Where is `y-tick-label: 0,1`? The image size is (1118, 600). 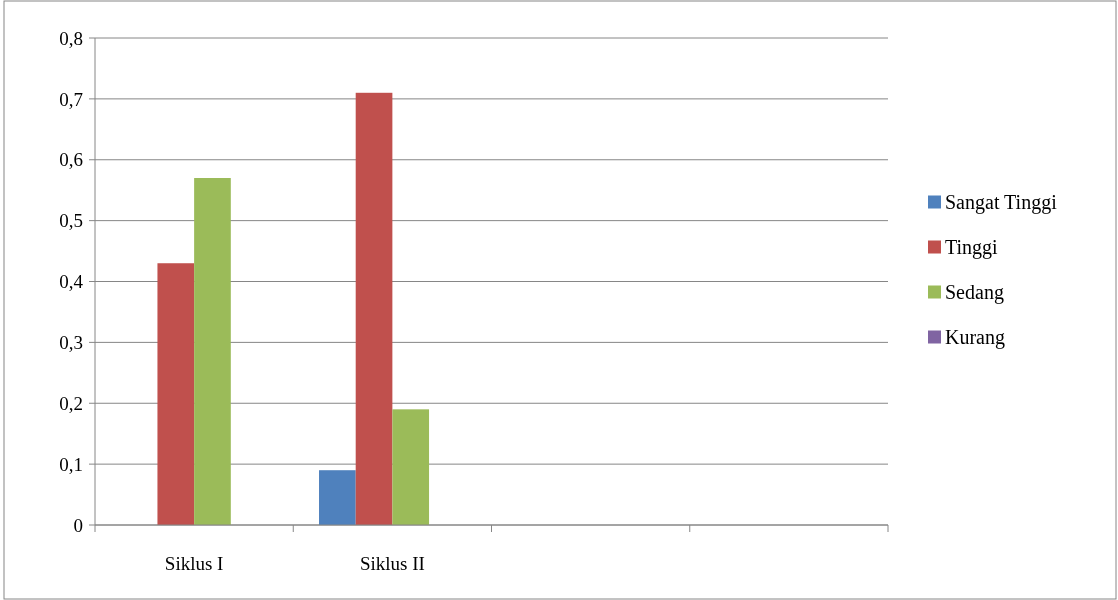 y-tick-label: 0,1 is located at coordinates (71, 464).